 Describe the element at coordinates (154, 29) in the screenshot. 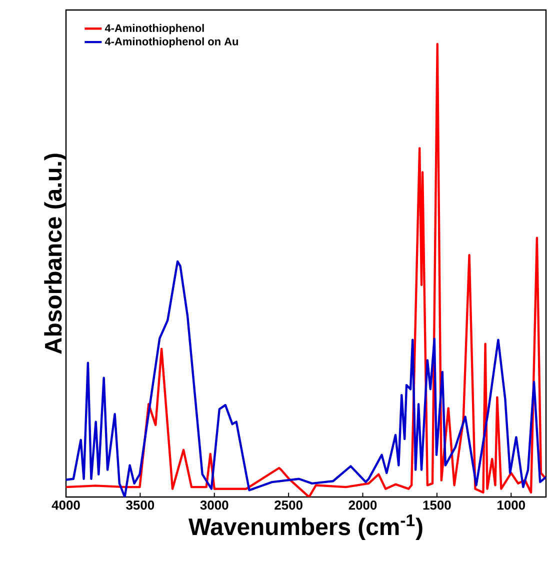

I see `legend-label: 4-Aminothiophenol` at that location.